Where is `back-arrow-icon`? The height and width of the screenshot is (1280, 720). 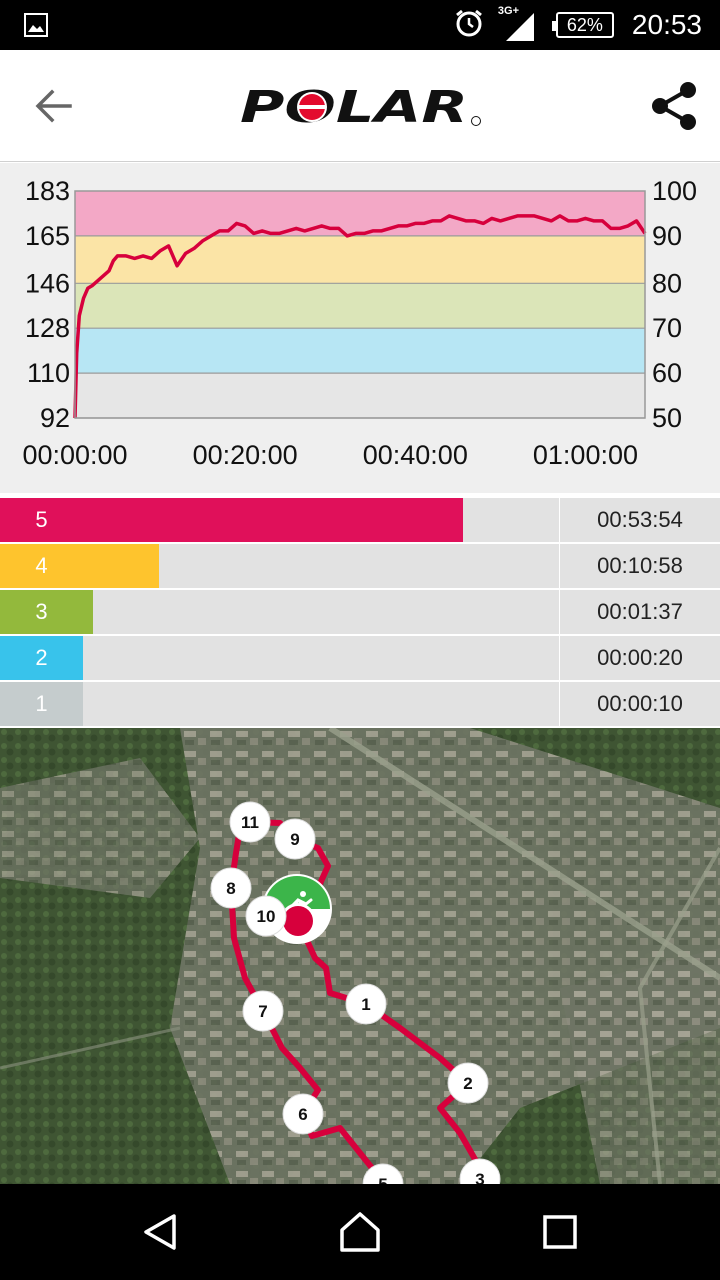 back-arrow-icon is located at coordinates (53, 106).